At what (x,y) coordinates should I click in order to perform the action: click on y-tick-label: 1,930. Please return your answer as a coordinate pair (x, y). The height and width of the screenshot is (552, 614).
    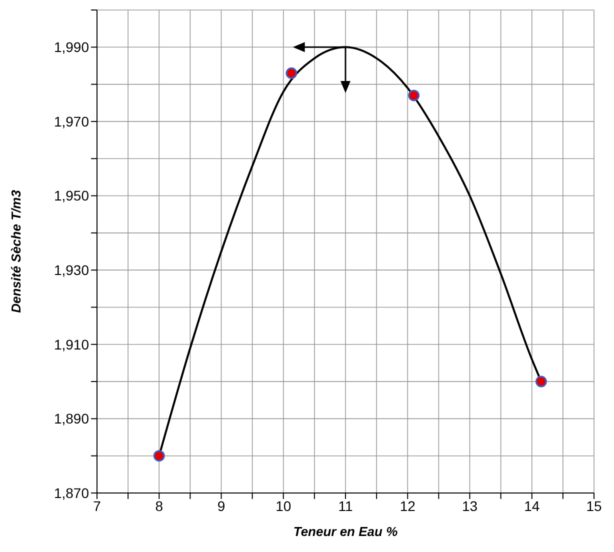
    Looking at the image, I should click on (72, 270).